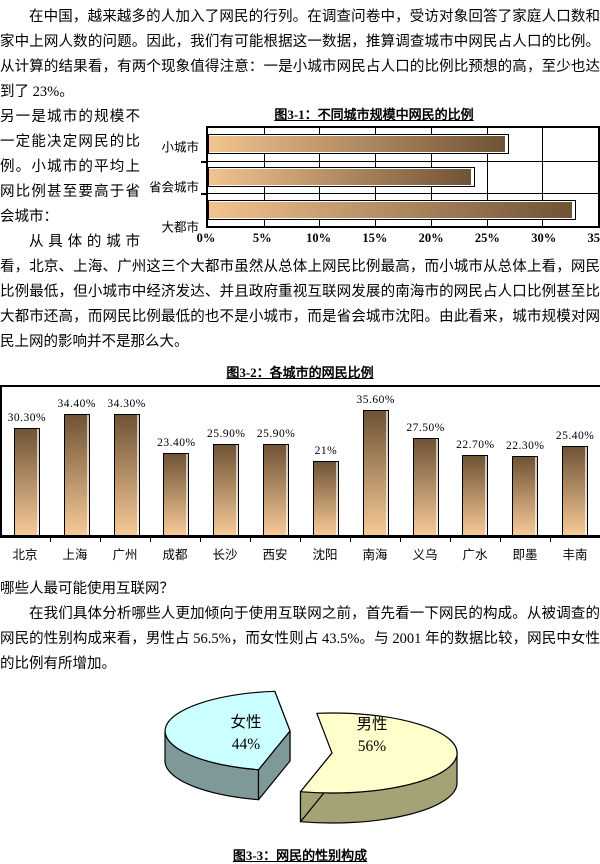 This screenshot has width=600, height=864. I want to click on city-label: 丰南, so click(575, 553).